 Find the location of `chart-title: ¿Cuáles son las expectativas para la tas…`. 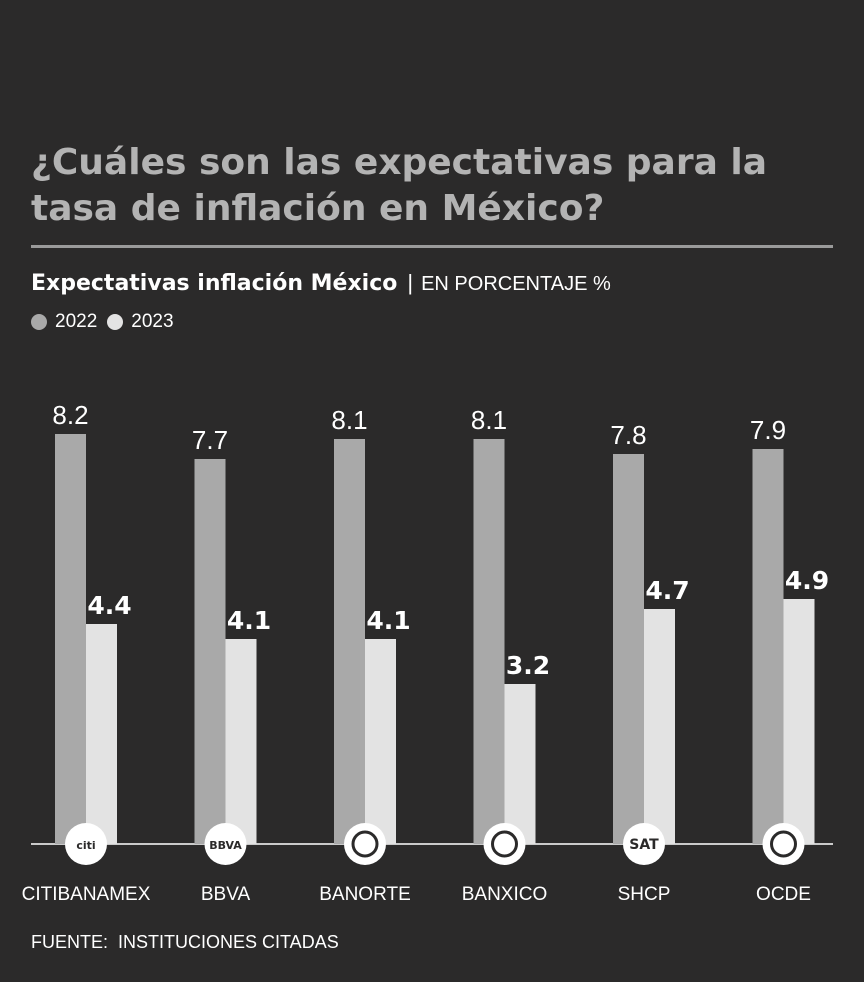

chart-title: ¿Cuáles son las expectativas para la tas… is located at coordinates (399, 185).